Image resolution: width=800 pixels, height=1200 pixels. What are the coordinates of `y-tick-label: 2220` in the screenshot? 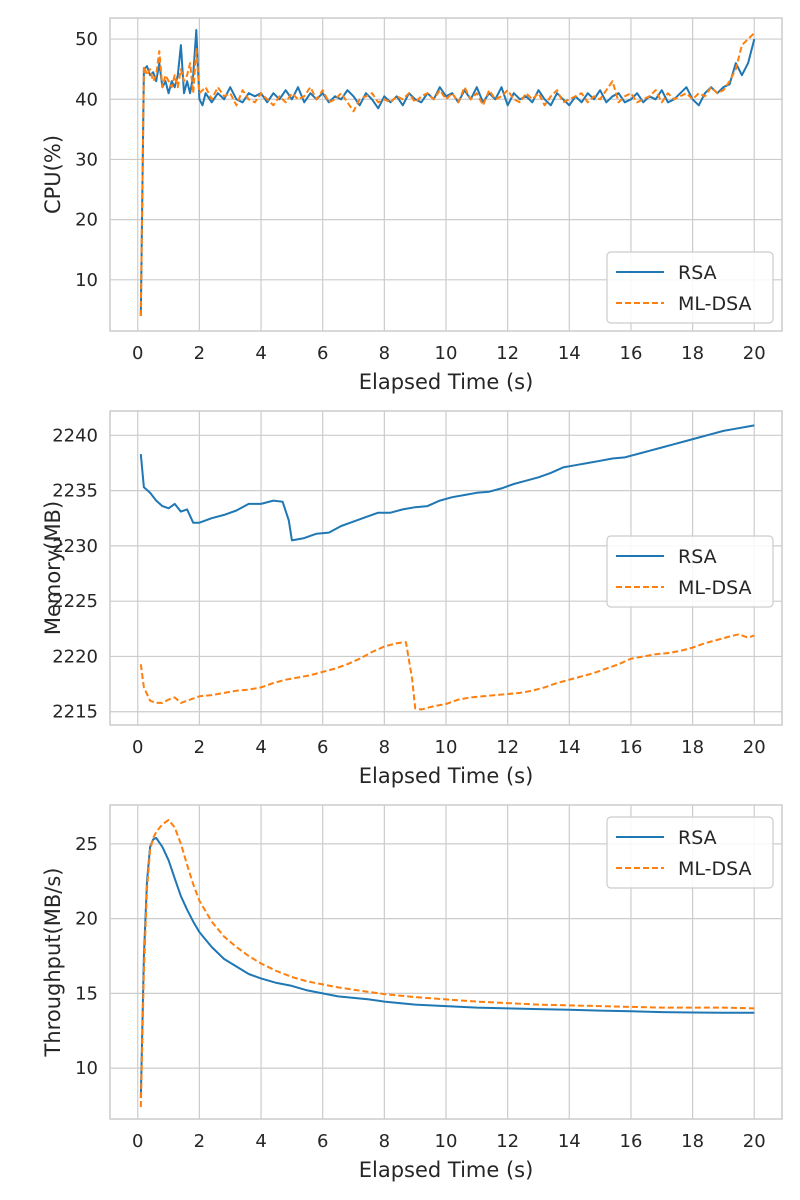 It's located at (75, 656).